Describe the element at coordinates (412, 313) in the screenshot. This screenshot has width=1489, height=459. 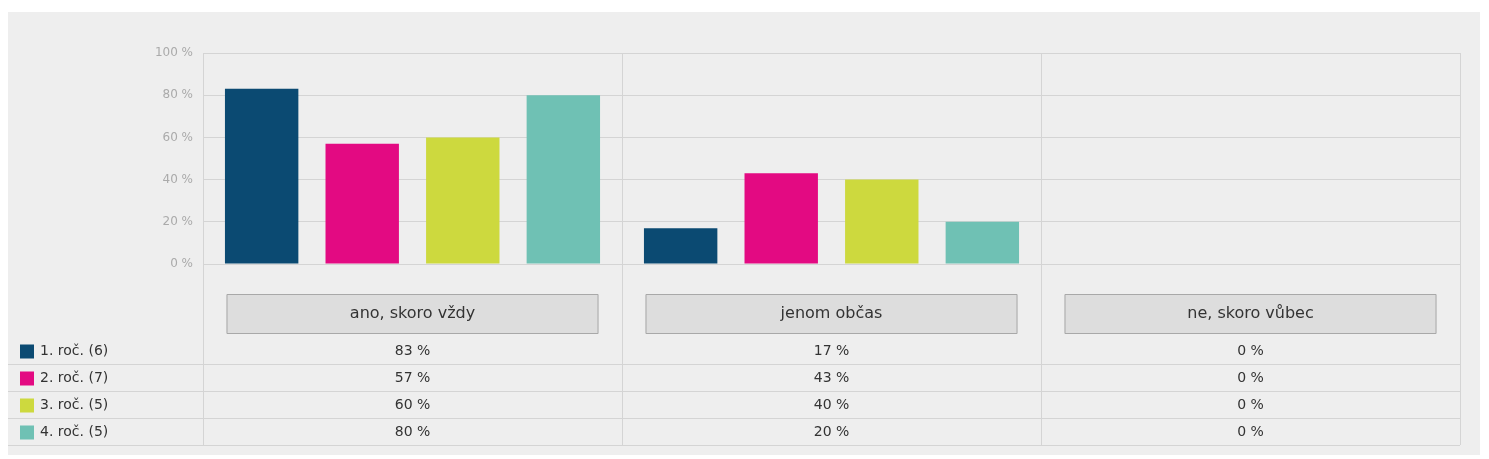
I see `x-tick-label: ano, skoro vždy` at that location.